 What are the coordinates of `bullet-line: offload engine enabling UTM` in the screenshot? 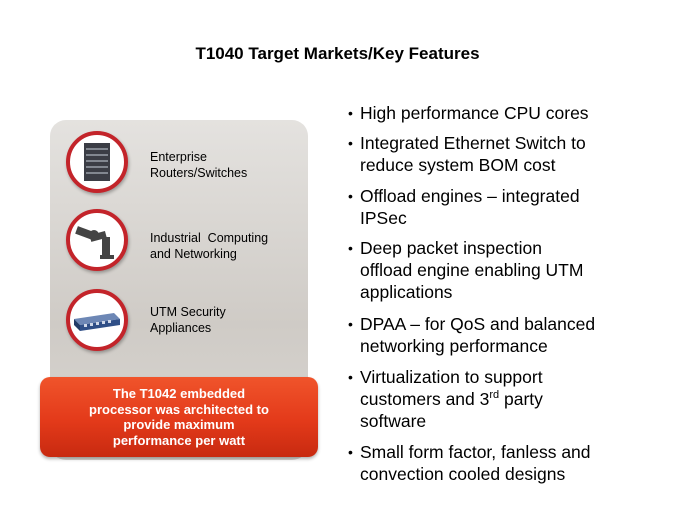 It's located at (472, 270).